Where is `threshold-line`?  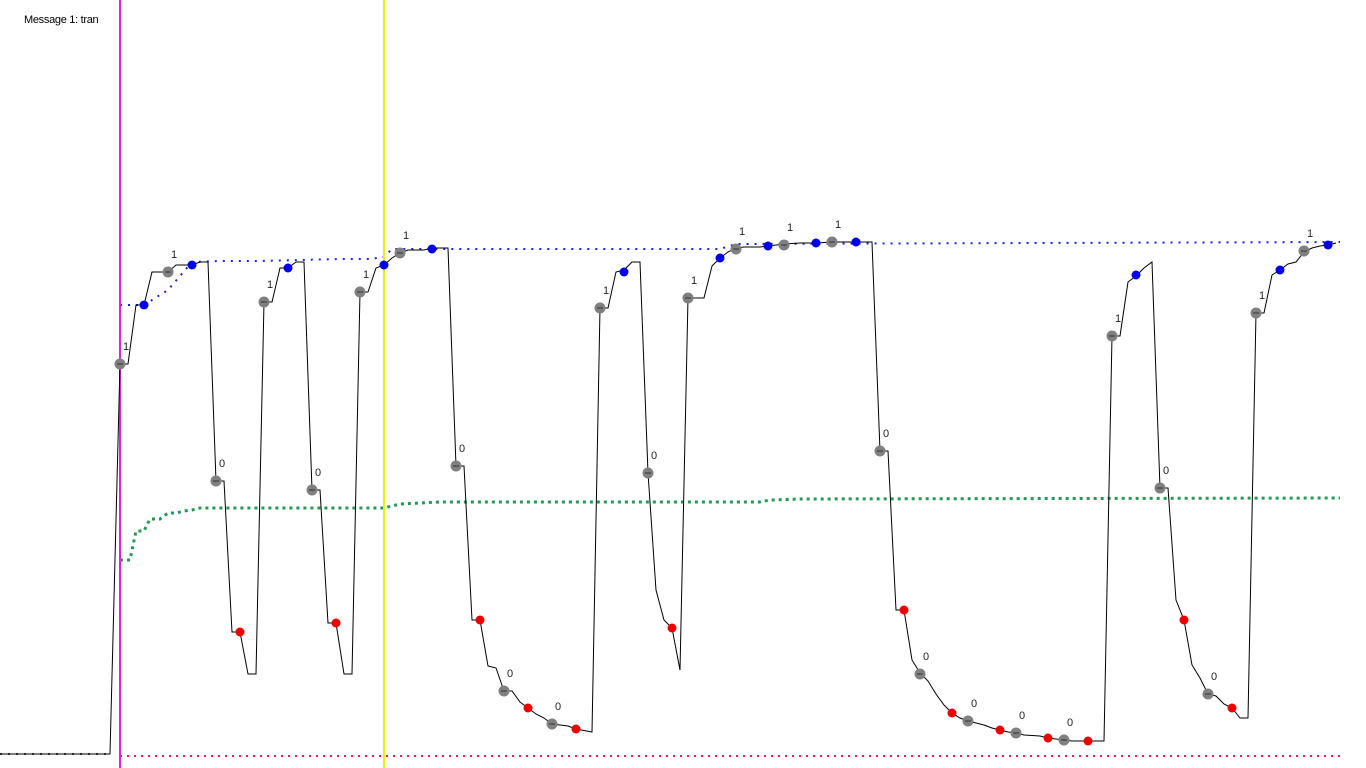 threshold-line is located at coordinates (730, 529).